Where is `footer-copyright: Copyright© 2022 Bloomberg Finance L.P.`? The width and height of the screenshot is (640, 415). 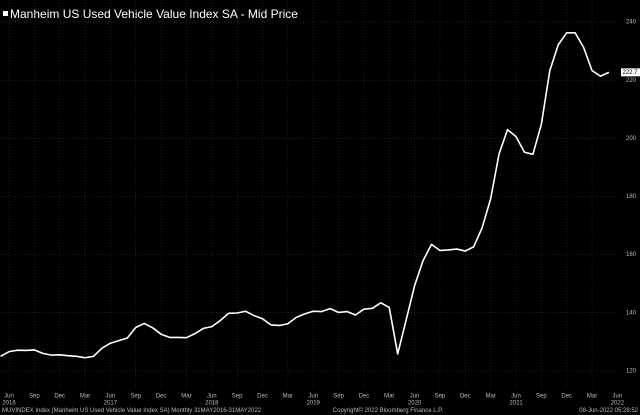 footer-copyright: Copyright© 2022 Bloomberg Finance L.P. is located at coordinates (388, 410).